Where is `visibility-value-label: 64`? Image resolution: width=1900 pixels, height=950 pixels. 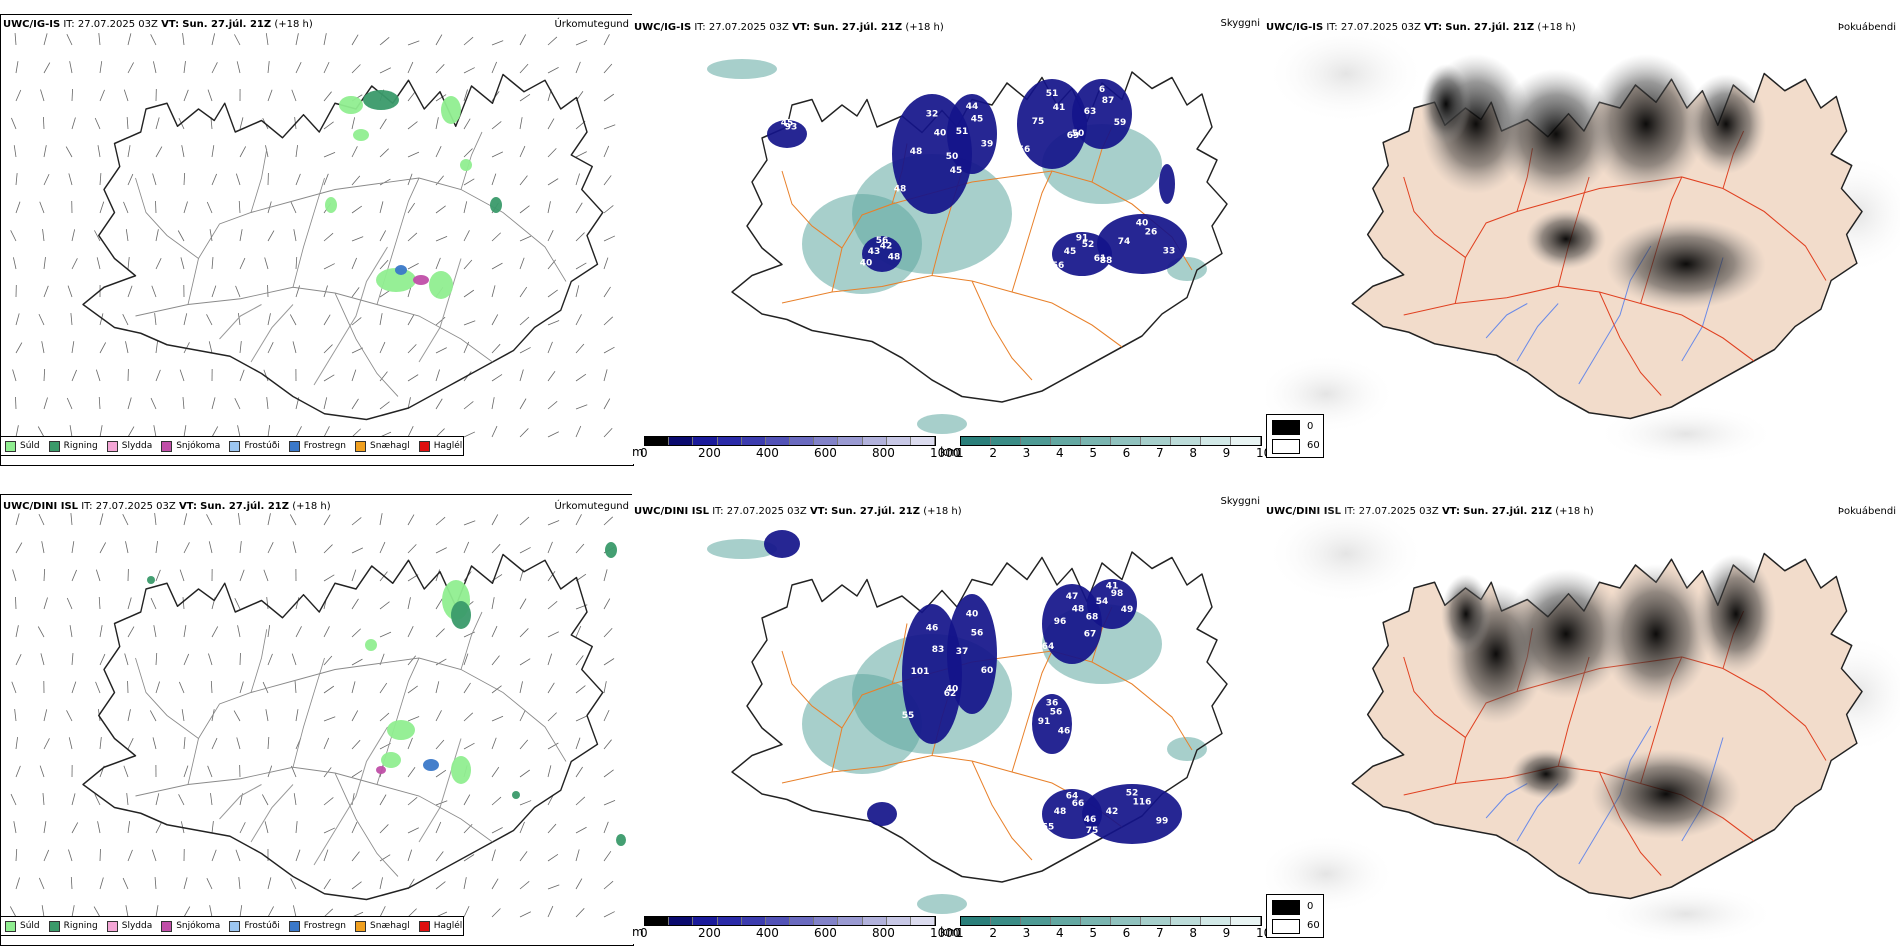
visibility-value-label: 64 is located at coordinates (1072, 796).